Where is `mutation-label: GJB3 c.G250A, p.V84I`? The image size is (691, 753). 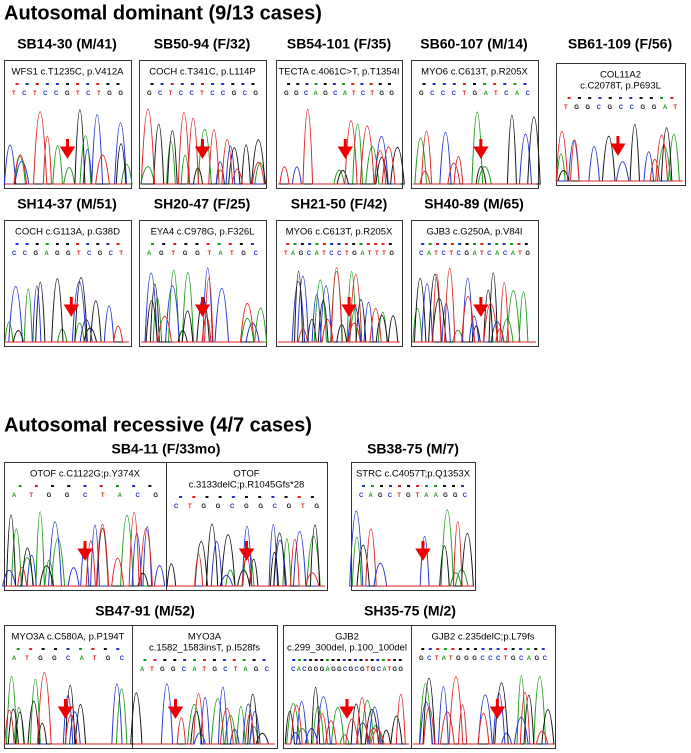
mutation-label: GJB3 c.G250A, p.V84I is located at coordinates (474, 232).